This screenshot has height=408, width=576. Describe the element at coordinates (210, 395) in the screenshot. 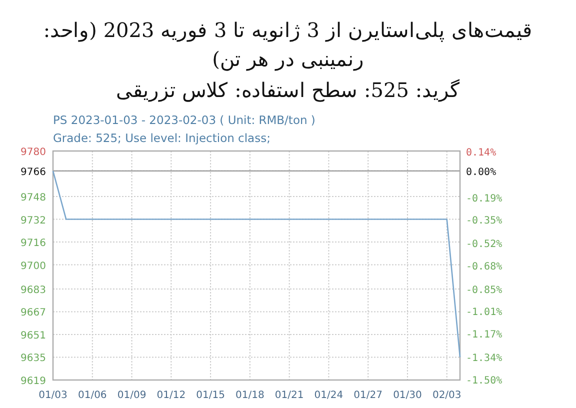

I see `x-tick-label: 01/15` at that location.